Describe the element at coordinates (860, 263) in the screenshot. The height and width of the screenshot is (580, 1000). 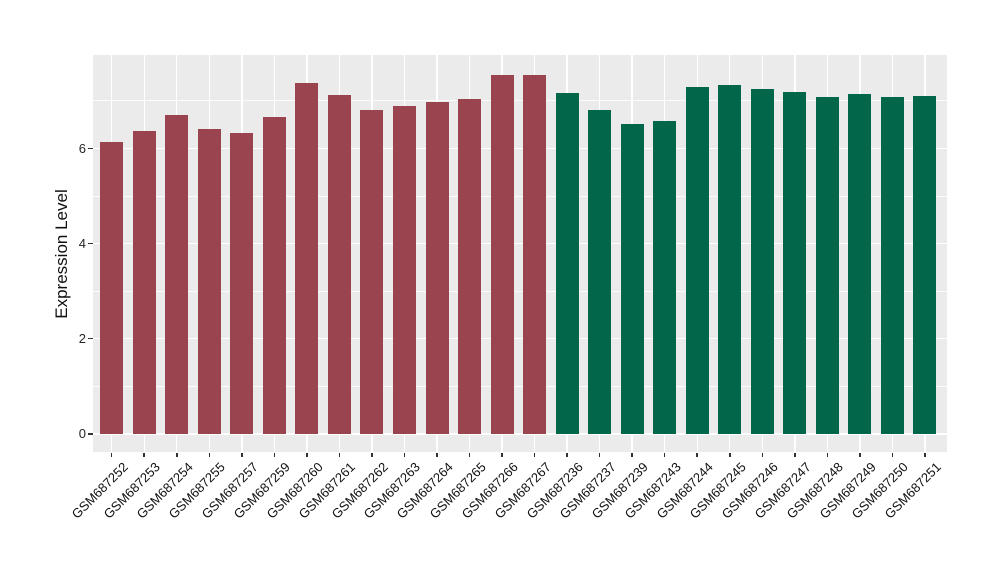
I see `bar-GSM687249` at that location.